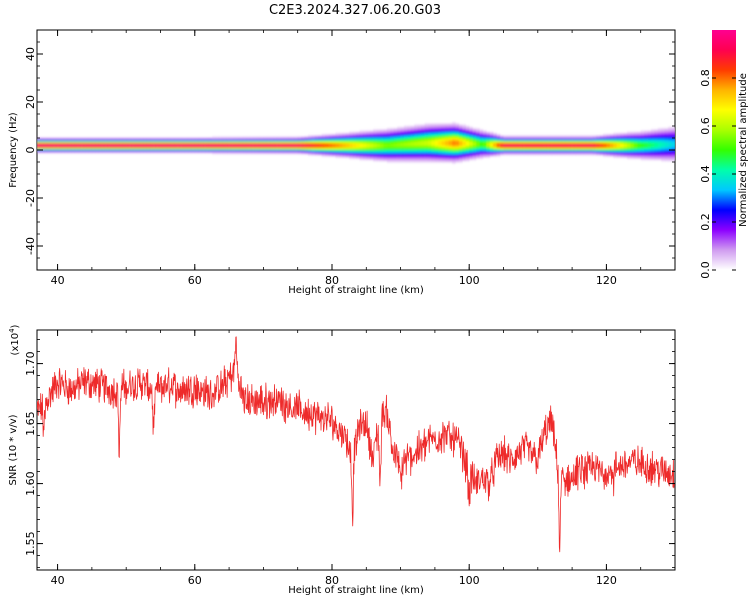 Image resolution: width=750 pixels, height=600 pixels. What do you see at coordinates (58, 280) in the screenshot?
I see `spectrogram-x-tick-label: 40` at bounding box center [58, 280].